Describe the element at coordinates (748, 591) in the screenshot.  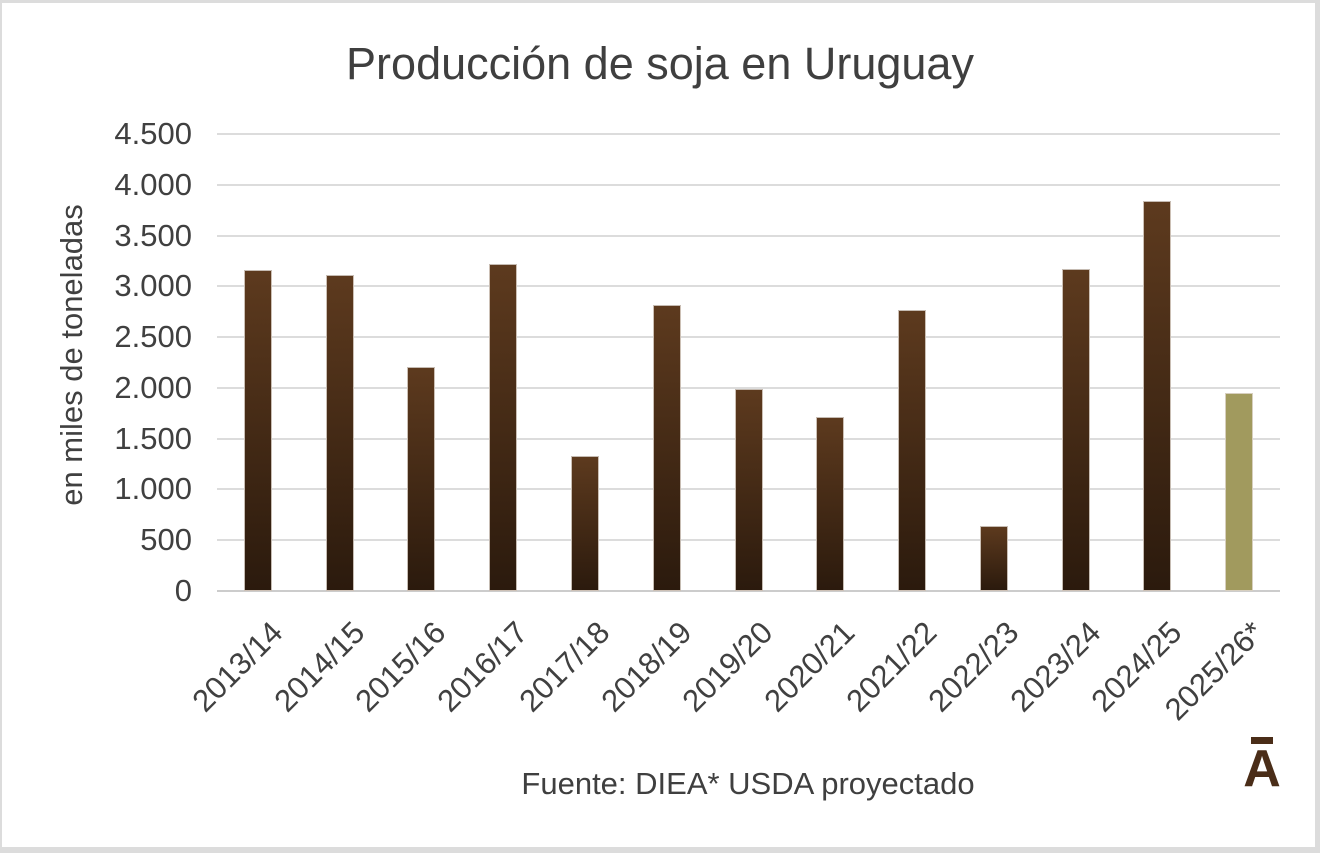
I see `x-axis-line` at that location.